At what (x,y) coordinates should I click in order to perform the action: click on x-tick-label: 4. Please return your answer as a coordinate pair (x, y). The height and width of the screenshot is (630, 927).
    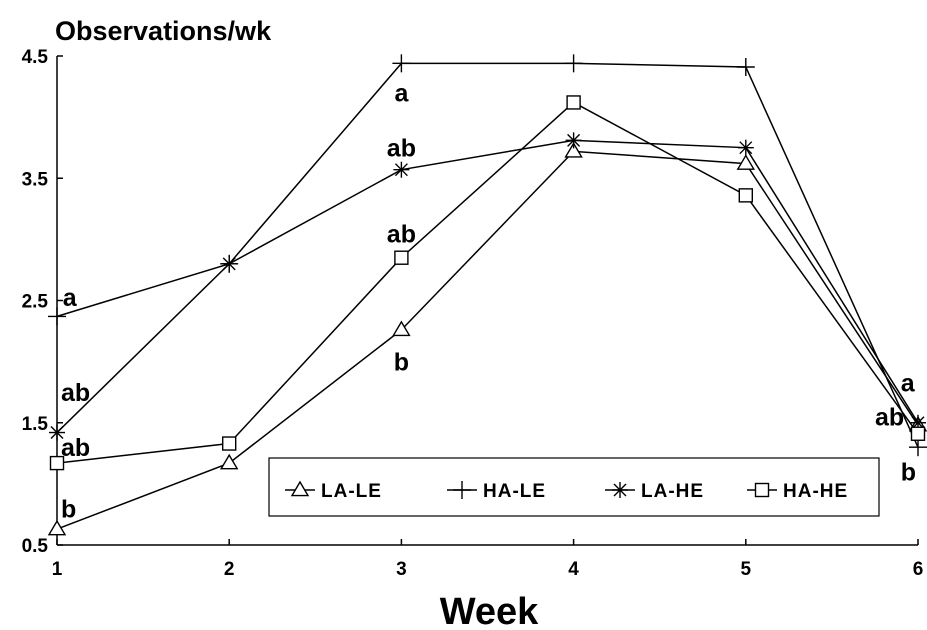
    Looking at the image, I should click on (573, 569).